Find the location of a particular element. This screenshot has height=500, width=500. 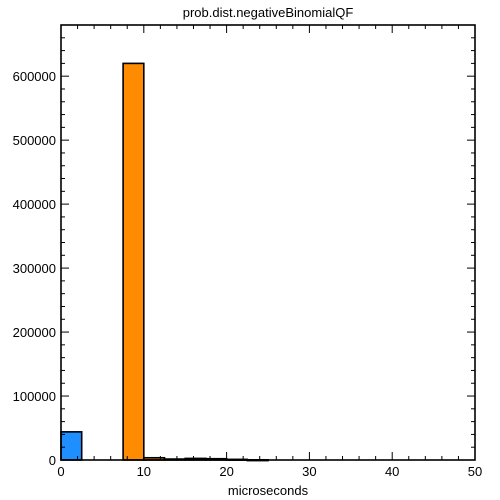

x-tick-label: 40 is located at coordinates (392, 471).